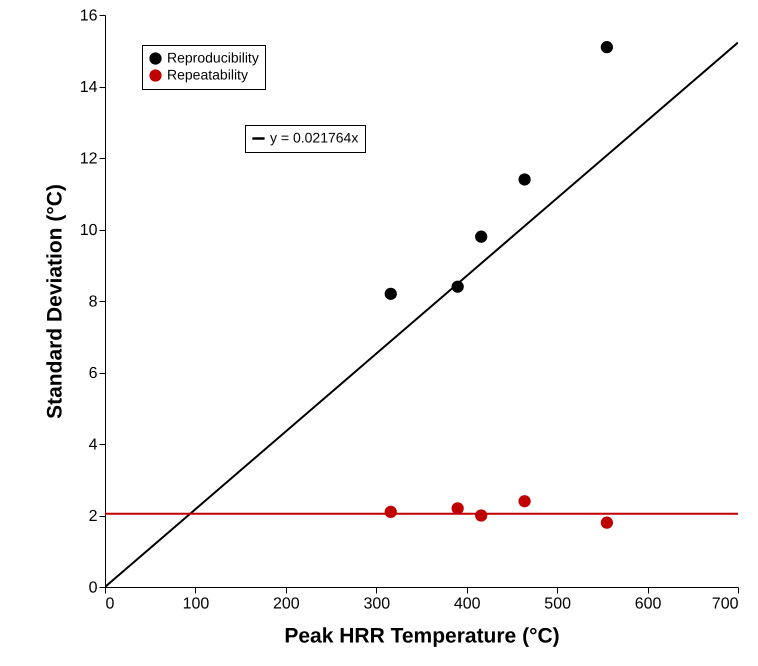 Image resolution: width=758 pixels, height=666 pixels. Describe the element at coordinates (110, 604) in the screenshot. I see `x-tick-label: 0` at that location.